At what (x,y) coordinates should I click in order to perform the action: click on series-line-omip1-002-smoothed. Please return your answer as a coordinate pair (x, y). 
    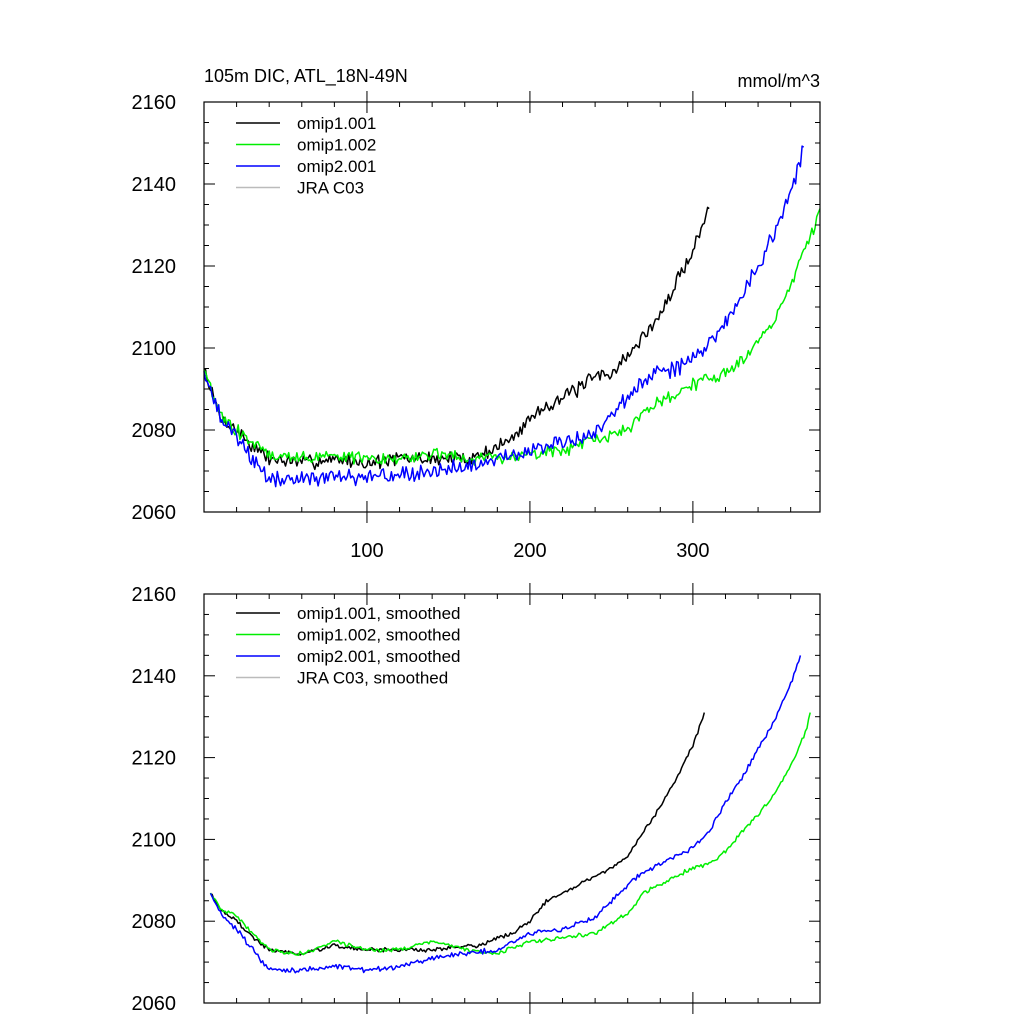
    Looking at the image, I should click on (510, 834).